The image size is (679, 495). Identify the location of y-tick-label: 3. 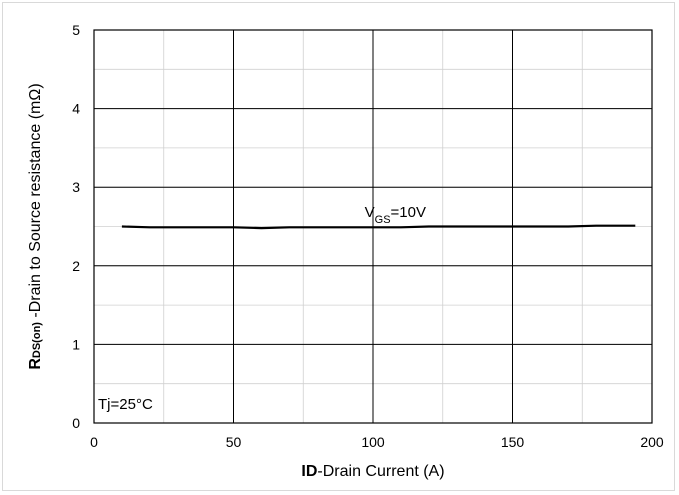
(76, 187).